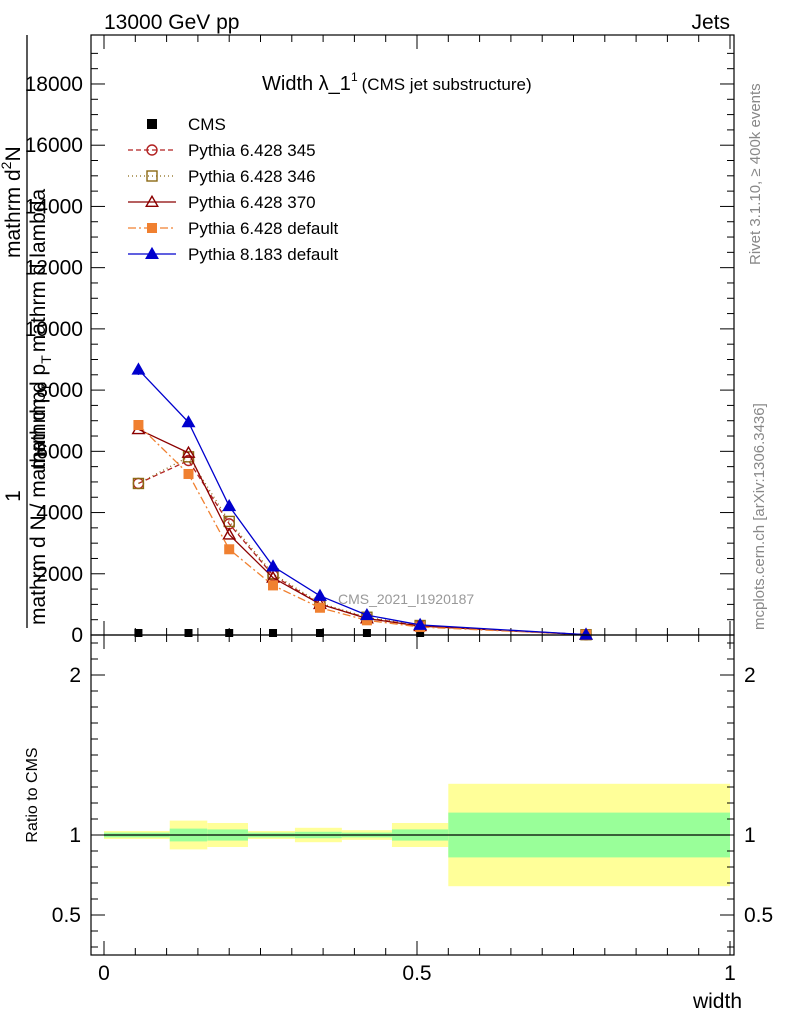  What do you see at coordinates (354, 77) in the screenshot?
I see `plot-title-sup: 1` at bounding box center [354, 77].